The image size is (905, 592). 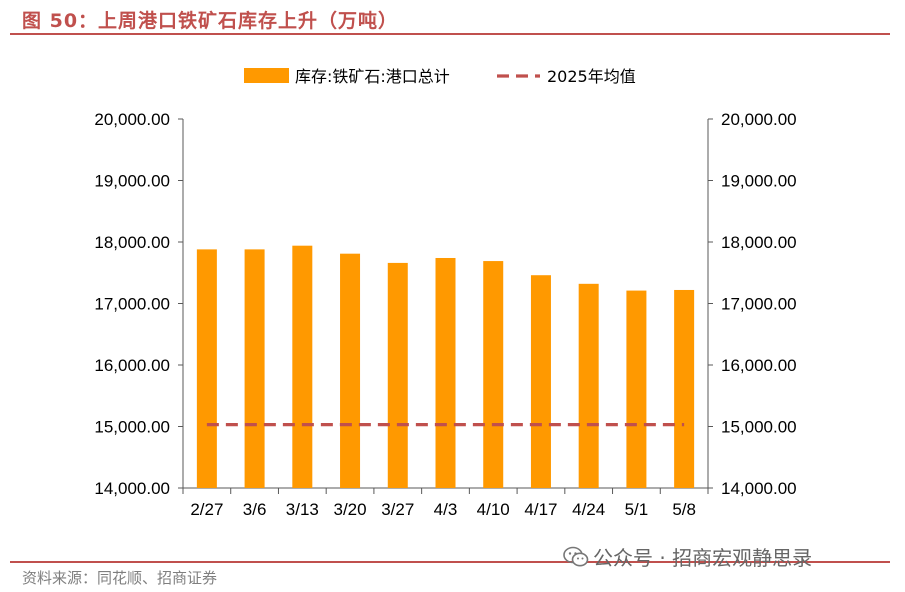 I want to click on x-tick-label: 4/24, so click(x=588, y=509).